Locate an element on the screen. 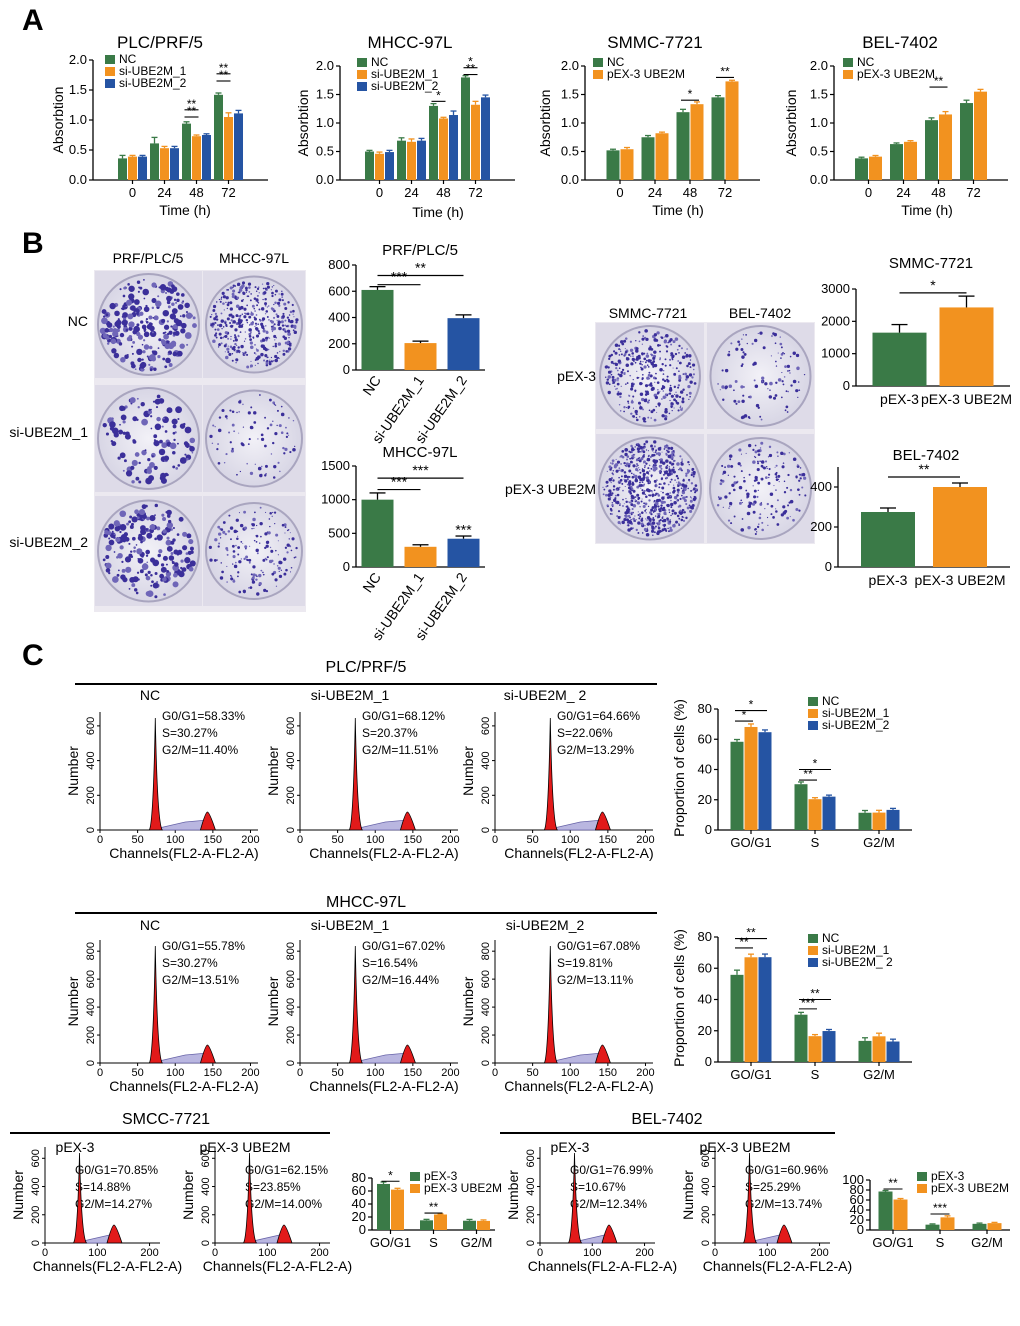  x-axis-label: Channels(FL2-A-FL2-A) is located at coordinates (383, 1086).